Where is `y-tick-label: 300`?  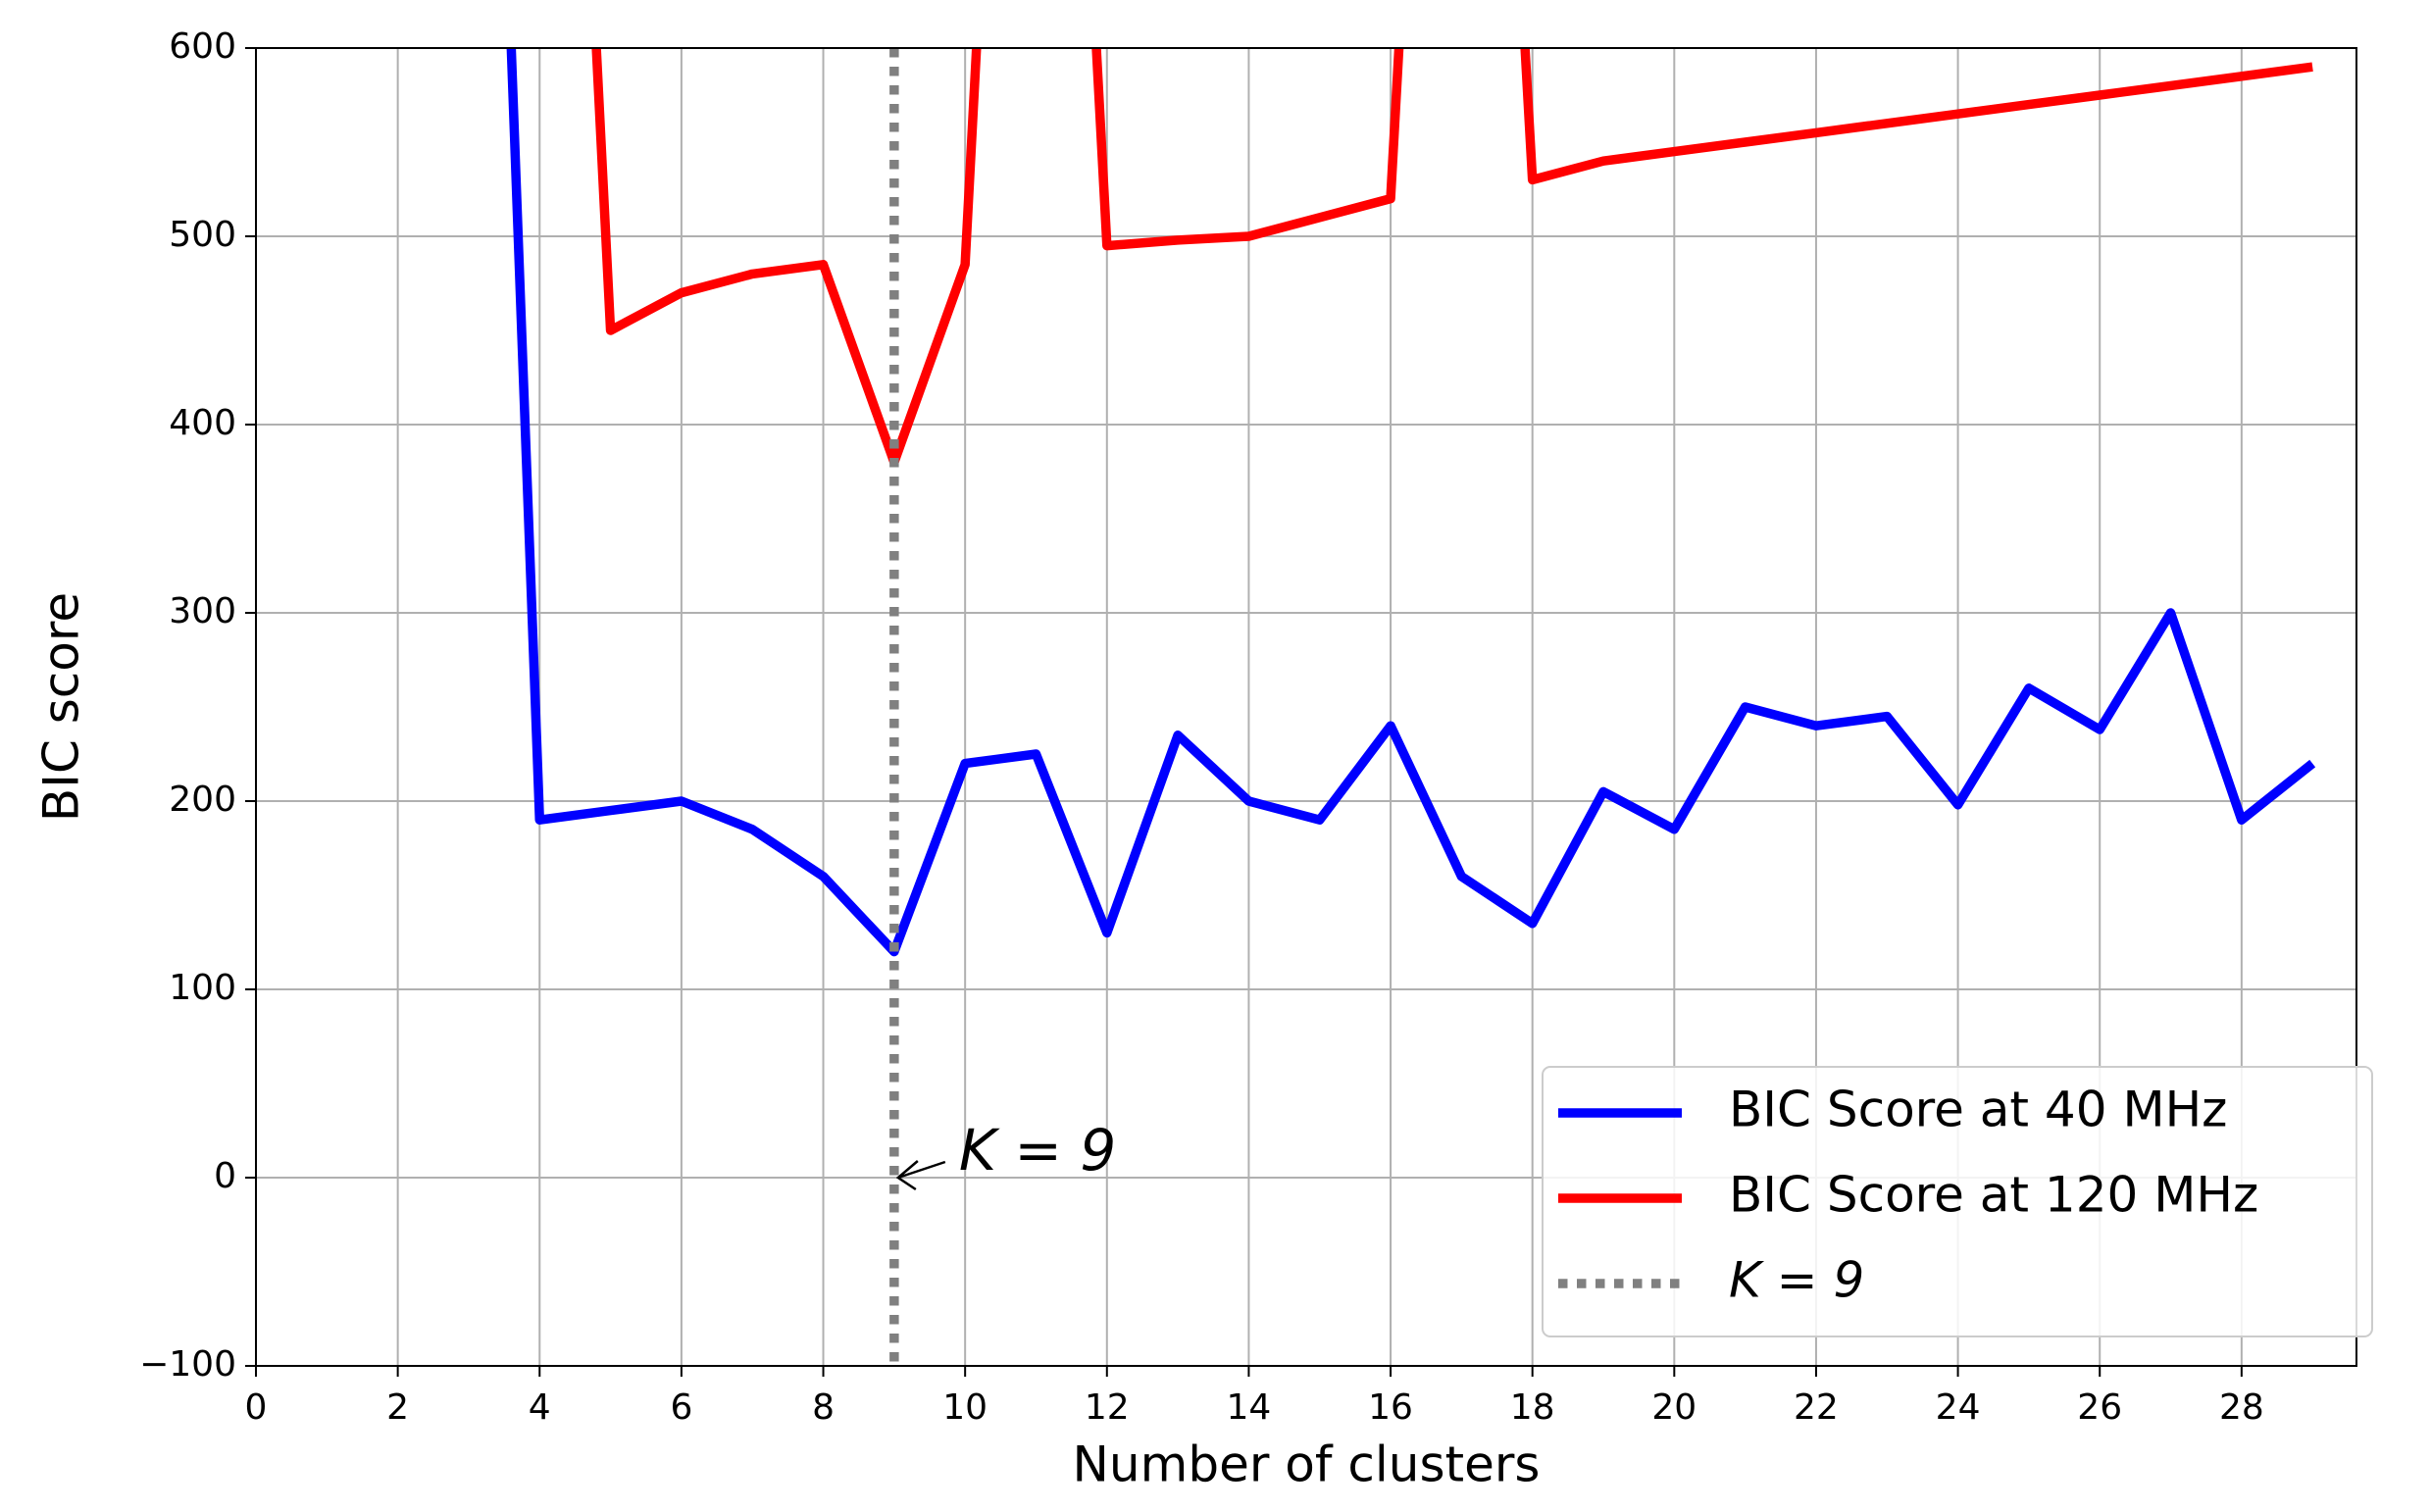 y-tick-label: 300 is located at coordinates (202, 611).